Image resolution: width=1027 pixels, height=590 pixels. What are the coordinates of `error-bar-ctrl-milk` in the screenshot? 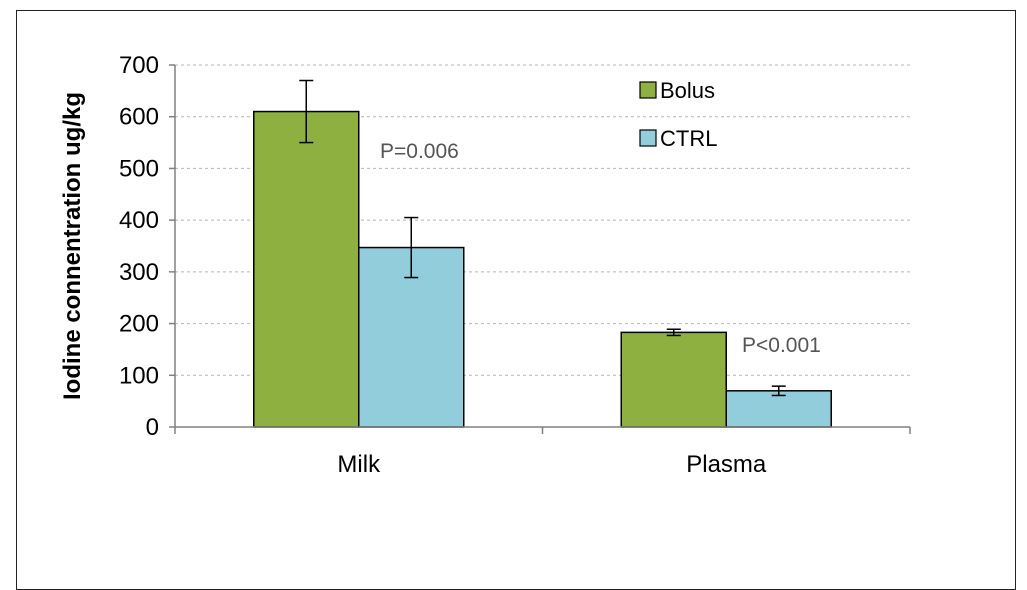 It's located at (411, 247).